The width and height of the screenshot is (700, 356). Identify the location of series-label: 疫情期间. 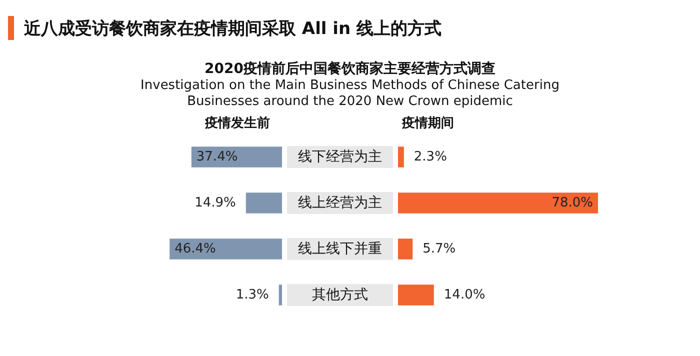
(427, 123).